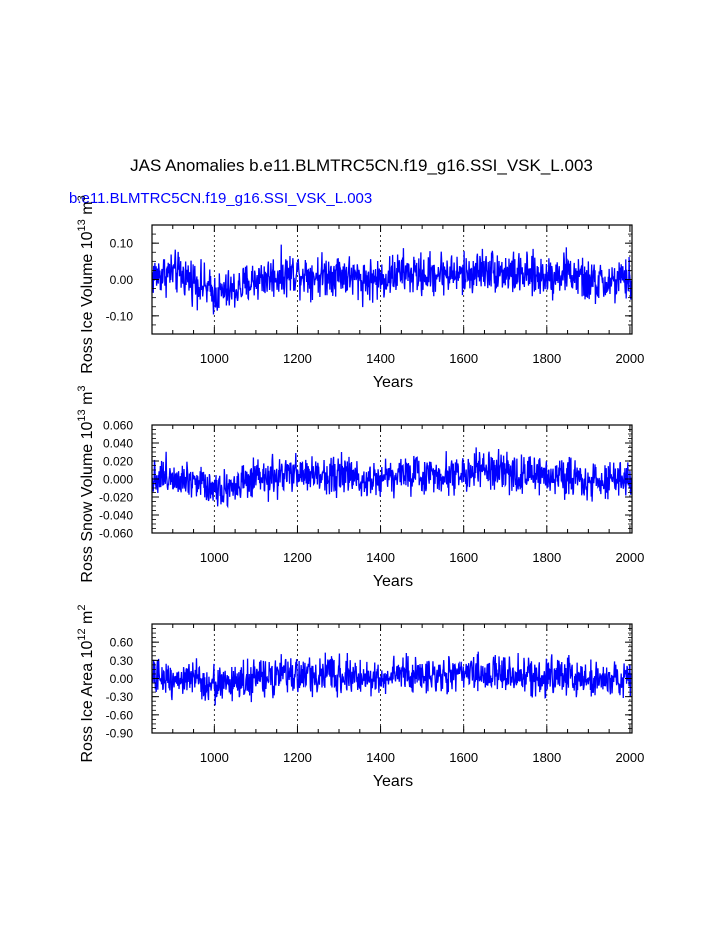 The height and width of the screenshot is (935, 723). I want to click on y-tick-label: -0.60, so click(120, 715).